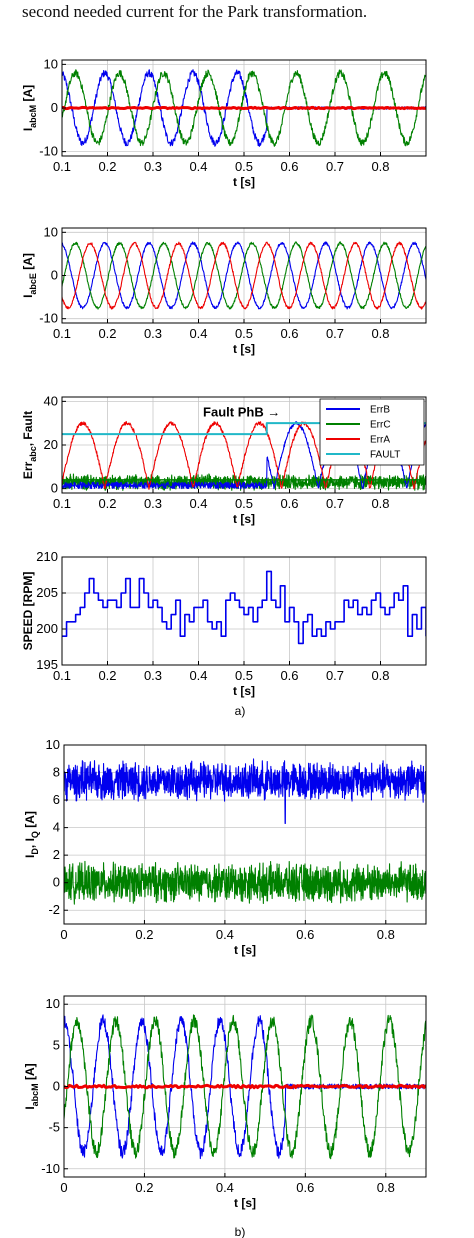 The image size is (474, 1238). Describe the element at coordinates (47, 592) in the screenshot. I see `y-tick-label: 205` at that location.